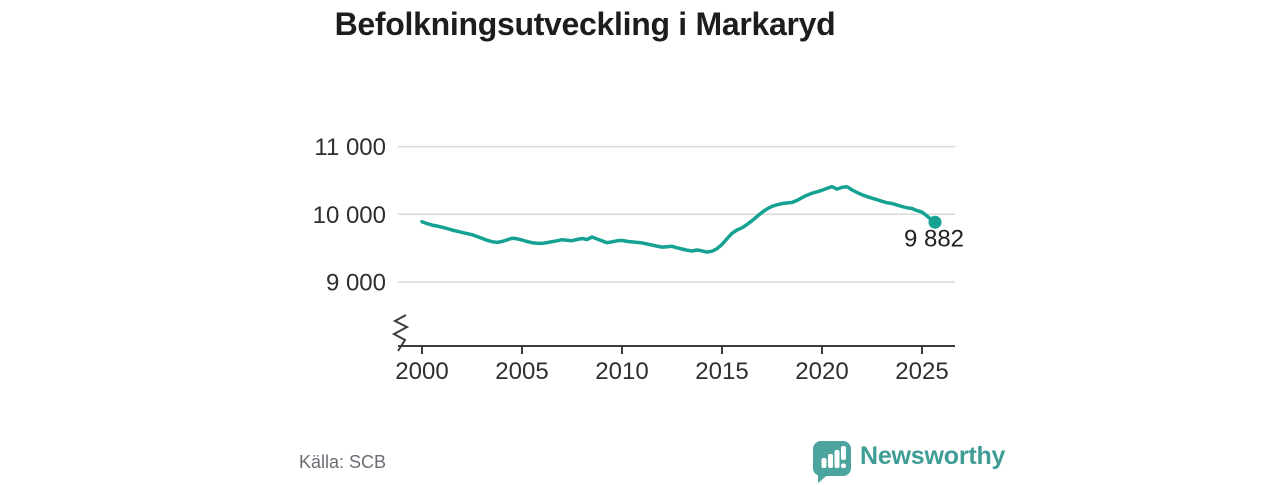 The height and width of the screenshot is (485, 1280). What do you see at coordinates (921, 371) in the screenshot?
I see `x-axis-label-2025: 2025` at bounding box center [921, 371].